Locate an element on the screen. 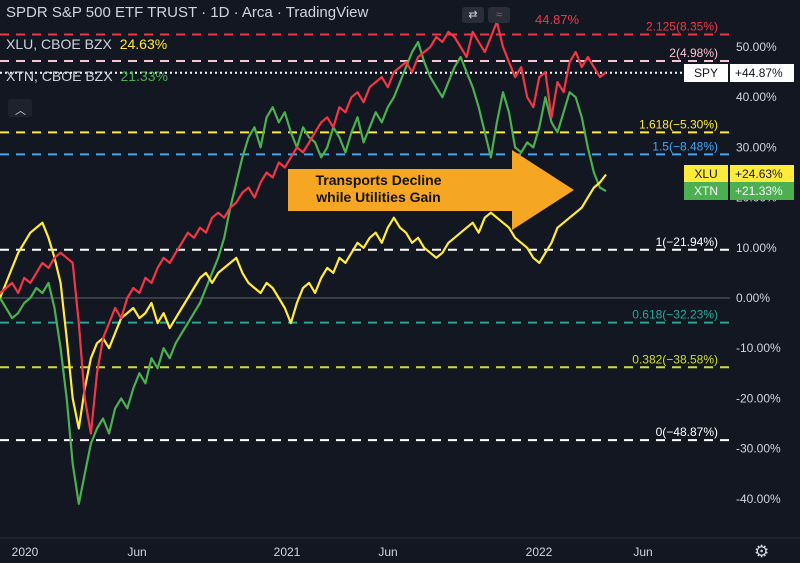 The image size is (800, 563). x-tick-label-2: 2021 is located at coordinates (287, 552).